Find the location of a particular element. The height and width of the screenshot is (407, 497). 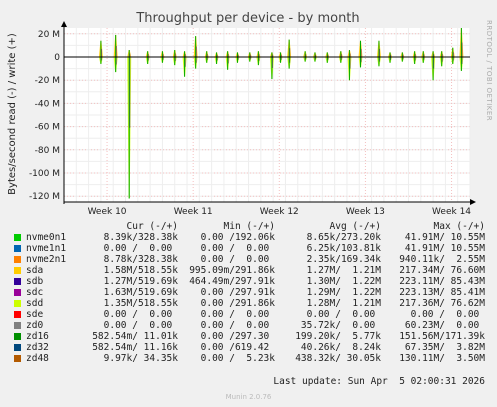

legend-avg: 8.65k/273.20k is located at coordinates (343, 237).